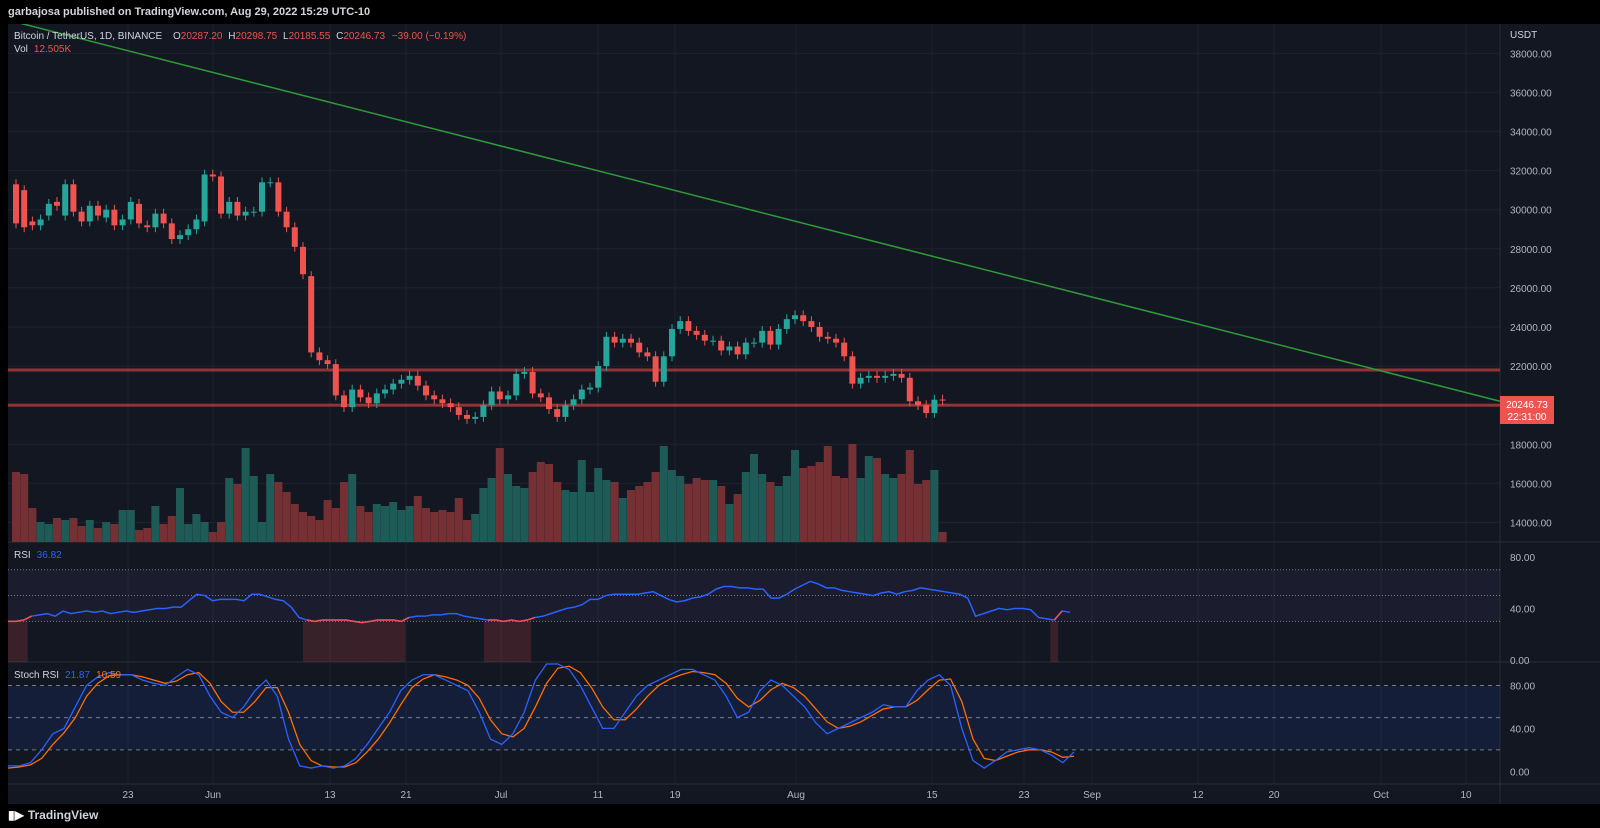 This screenshot has height=828, width=1600. Describe the element at coordinates (501, 795) in the screenshot. I see `x-tick-label: Jul` at that location.